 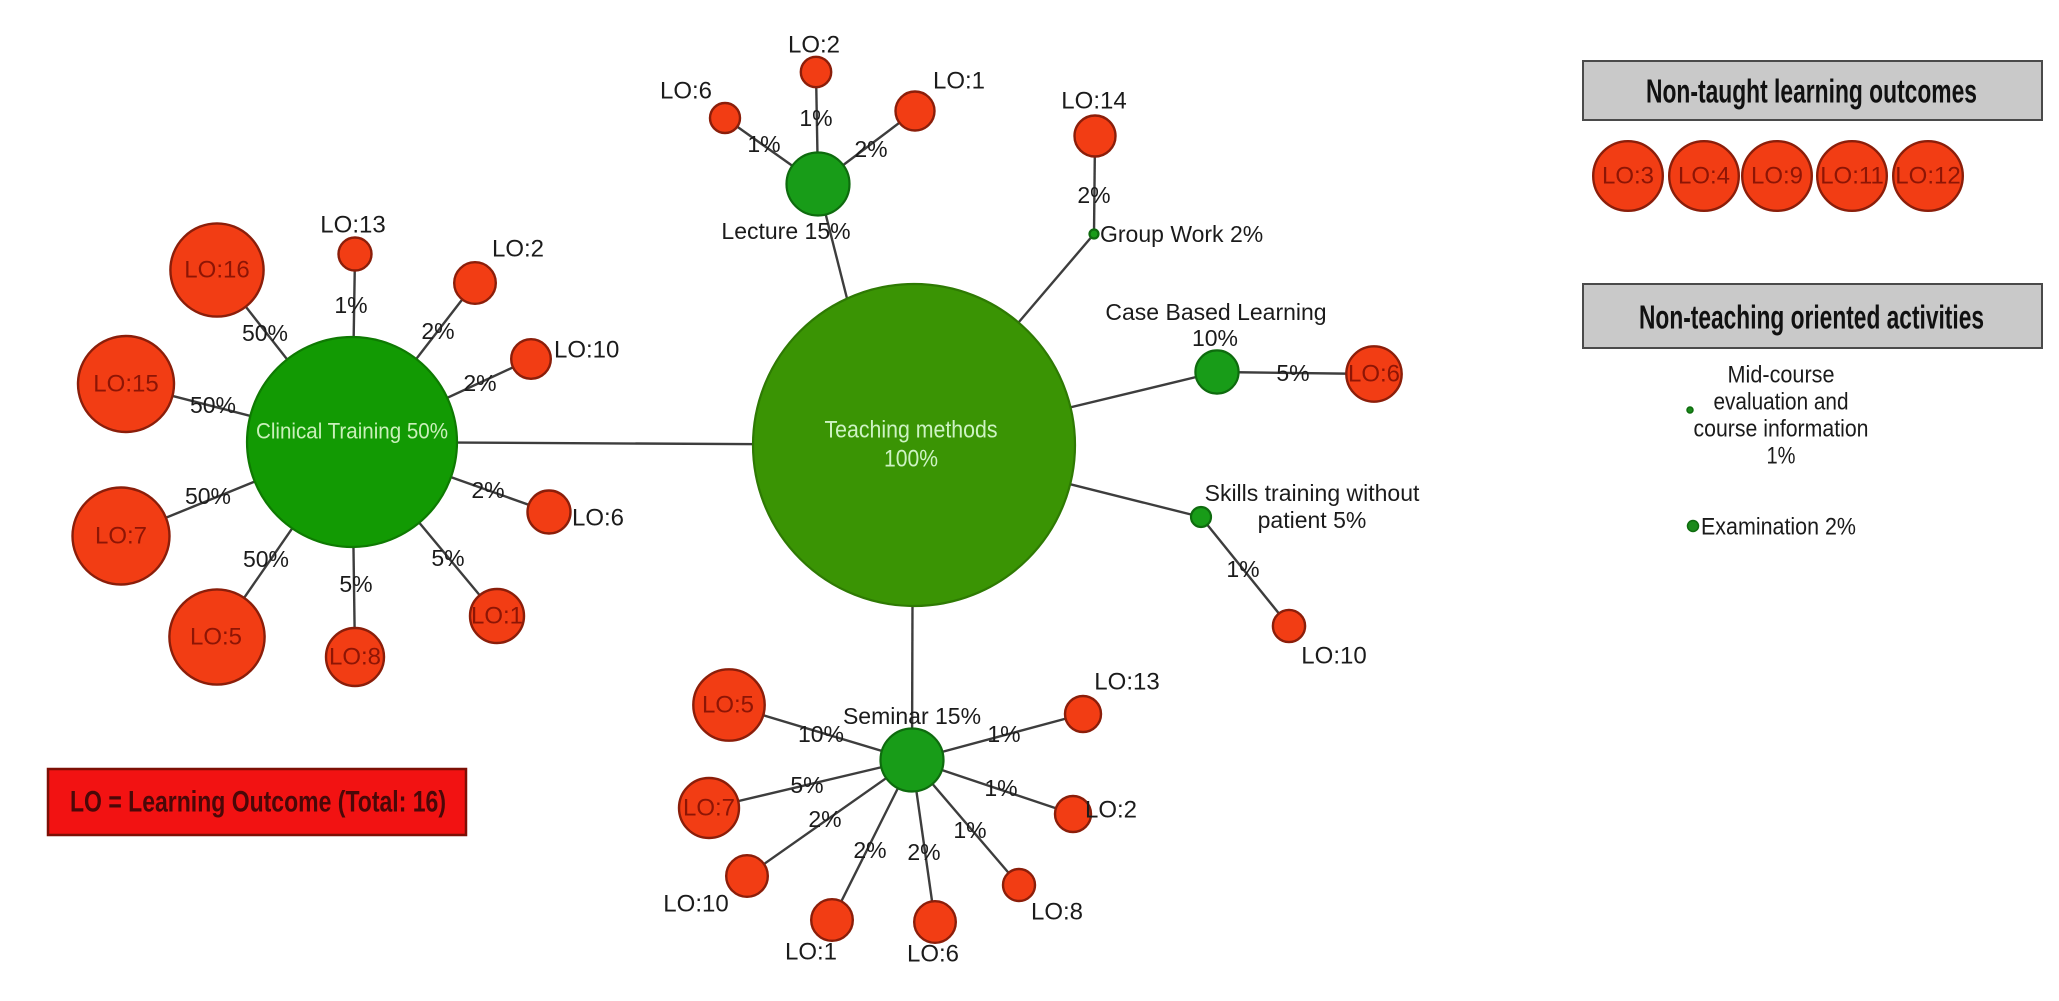 What do you see at coordinates (216, 270) in the screenshot?
I see `svg-text: LO:16` at bounding box center [216, 270].